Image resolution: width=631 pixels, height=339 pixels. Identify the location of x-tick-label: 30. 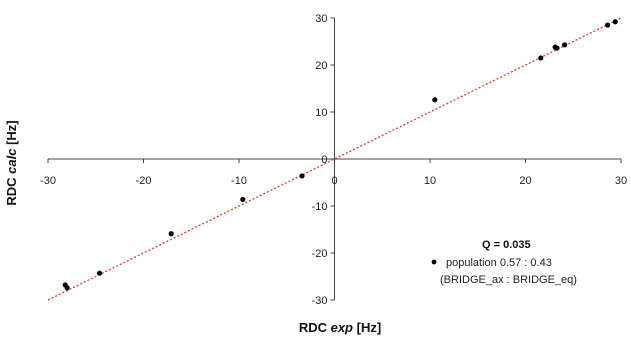
(621, 181).